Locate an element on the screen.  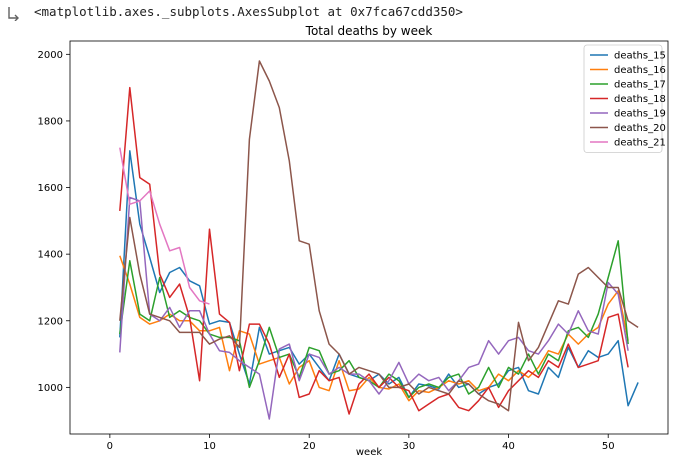
x-axis-label: week is located at coordinates (369, 452).